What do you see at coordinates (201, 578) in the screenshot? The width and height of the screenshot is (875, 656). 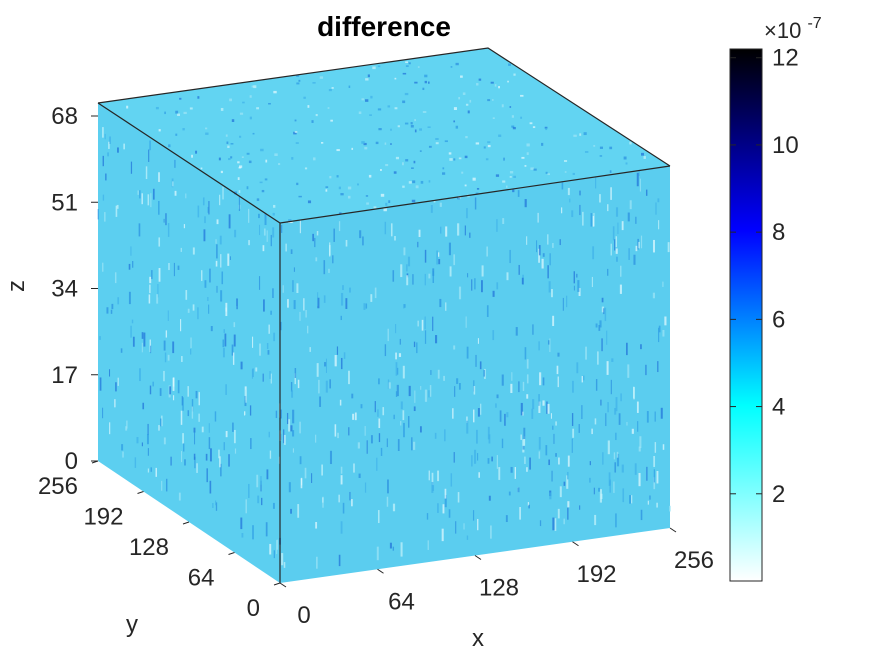 I see `y-tick-label: 64` at bounding box center [201, 578].